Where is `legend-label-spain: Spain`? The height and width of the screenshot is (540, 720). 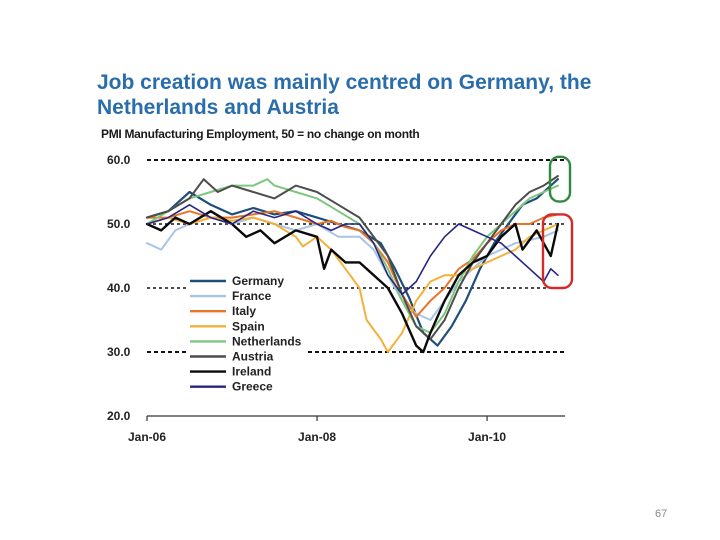
legend-label-spain: Spain is located at coordinates (248, 326).